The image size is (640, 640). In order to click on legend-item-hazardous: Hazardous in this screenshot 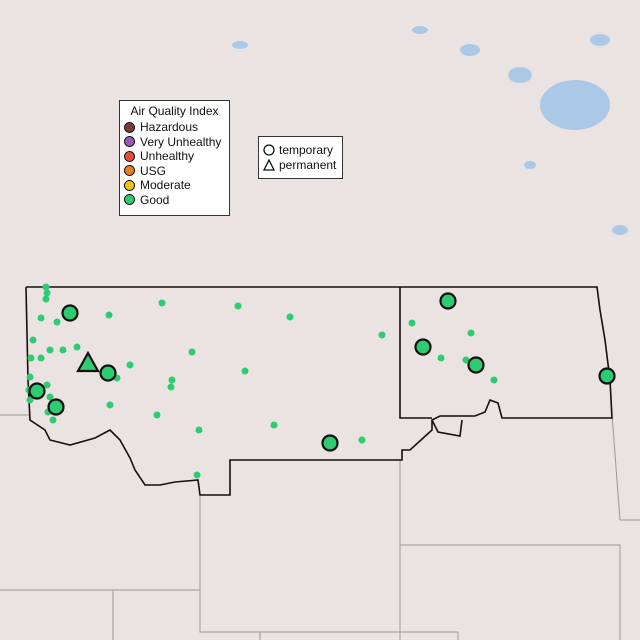, I will do `click(174, 127)`.